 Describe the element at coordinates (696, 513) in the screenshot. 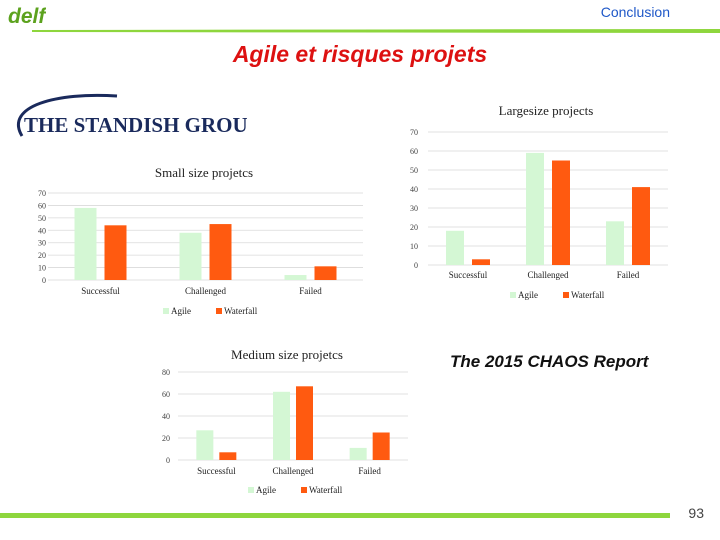

I see `page-number: 93` at that location.